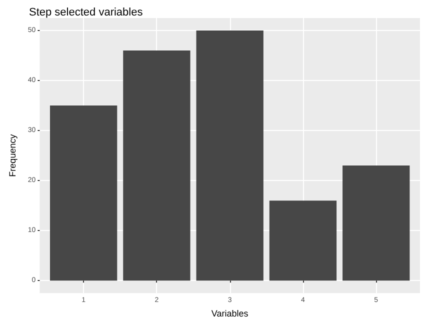 The image size is (423, 323). Describe the element at coordinates (13, 155) in the screenshot. I see `y-axis-title: Frequency` at that location.